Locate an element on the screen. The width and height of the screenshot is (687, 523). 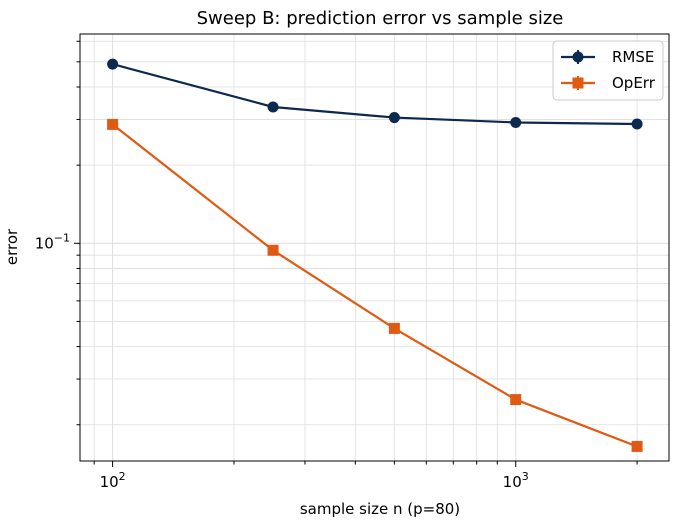
x-axis-label: sample size n (p=80) is located at coordinates (380, 509).